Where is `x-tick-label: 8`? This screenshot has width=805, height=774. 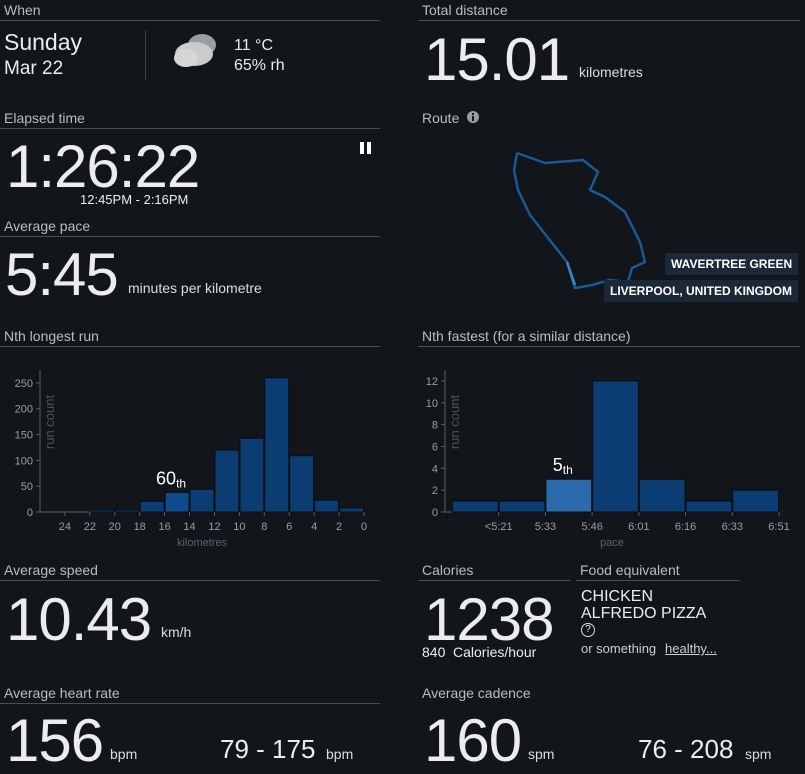
x-tick-label: 8 is located at coordinates (264, 527).